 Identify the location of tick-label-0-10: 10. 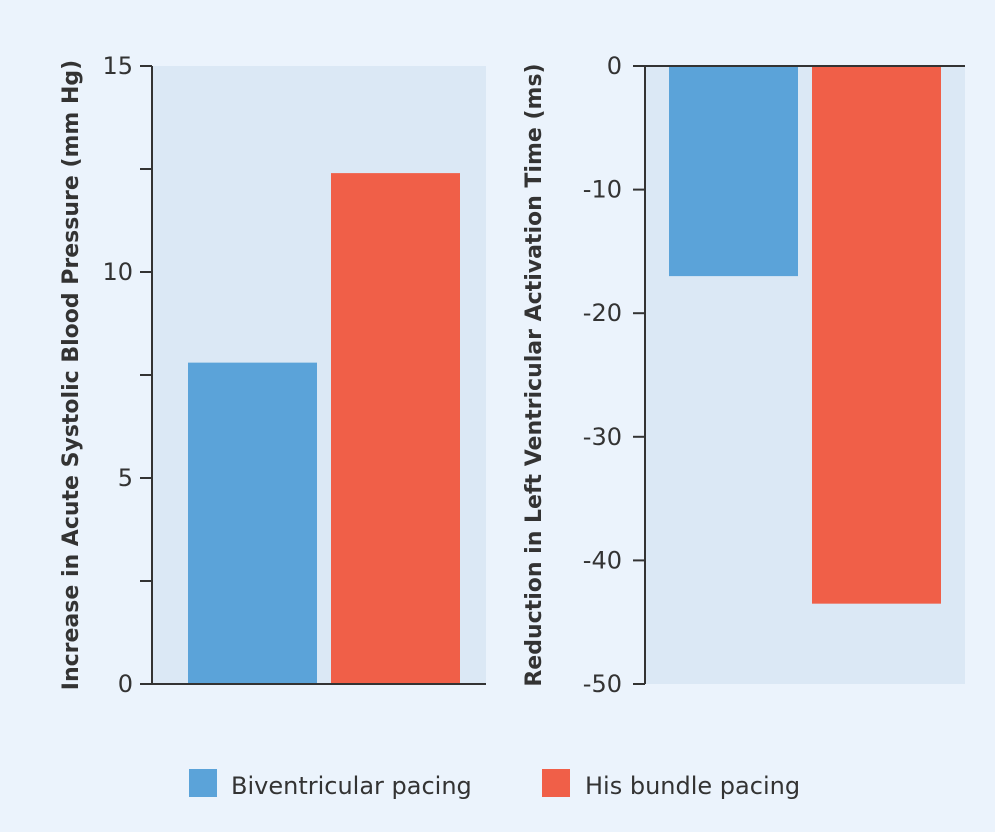
(117, 272).